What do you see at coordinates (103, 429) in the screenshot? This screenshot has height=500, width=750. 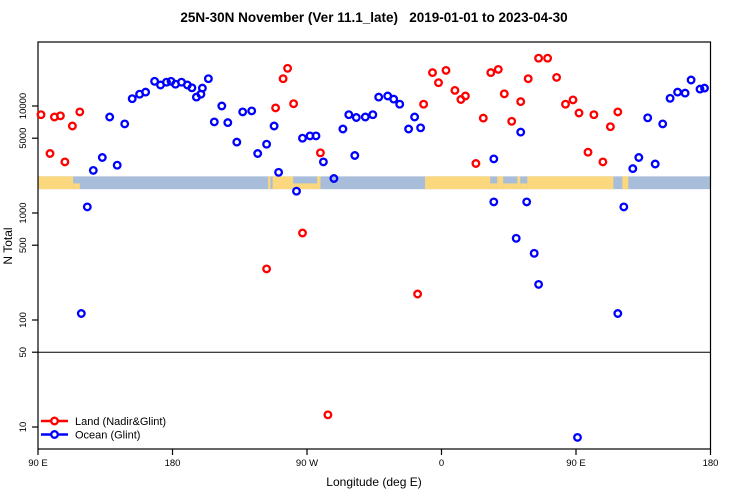 I see `legend: Land (Nadir&Glint) Ocean (Glint)` at bounding box center [103, 429].